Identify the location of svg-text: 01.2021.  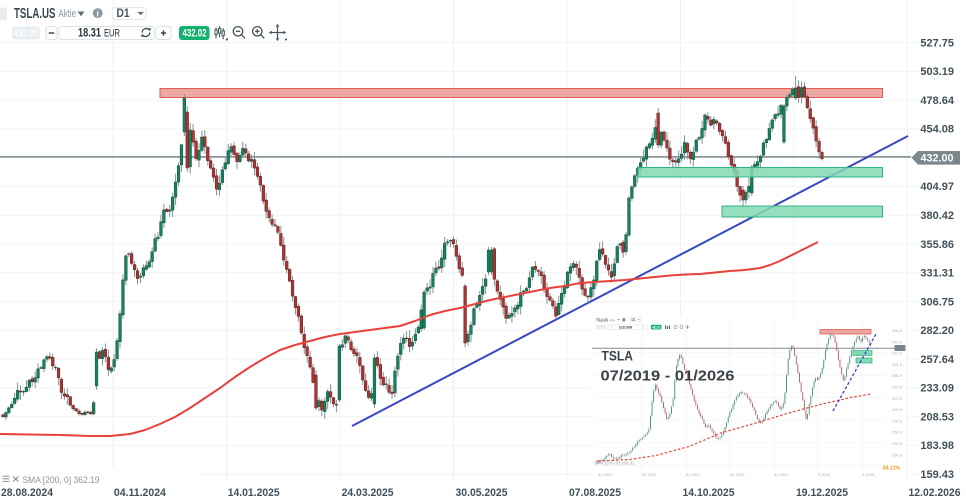
(649, 474).